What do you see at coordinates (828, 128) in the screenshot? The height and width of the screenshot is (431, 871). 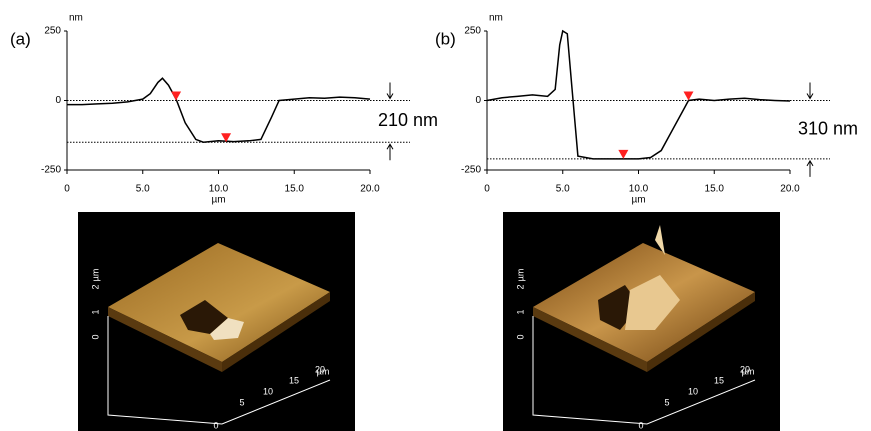 I see `annotation: 310 nm` at bounding box center [828, 128].